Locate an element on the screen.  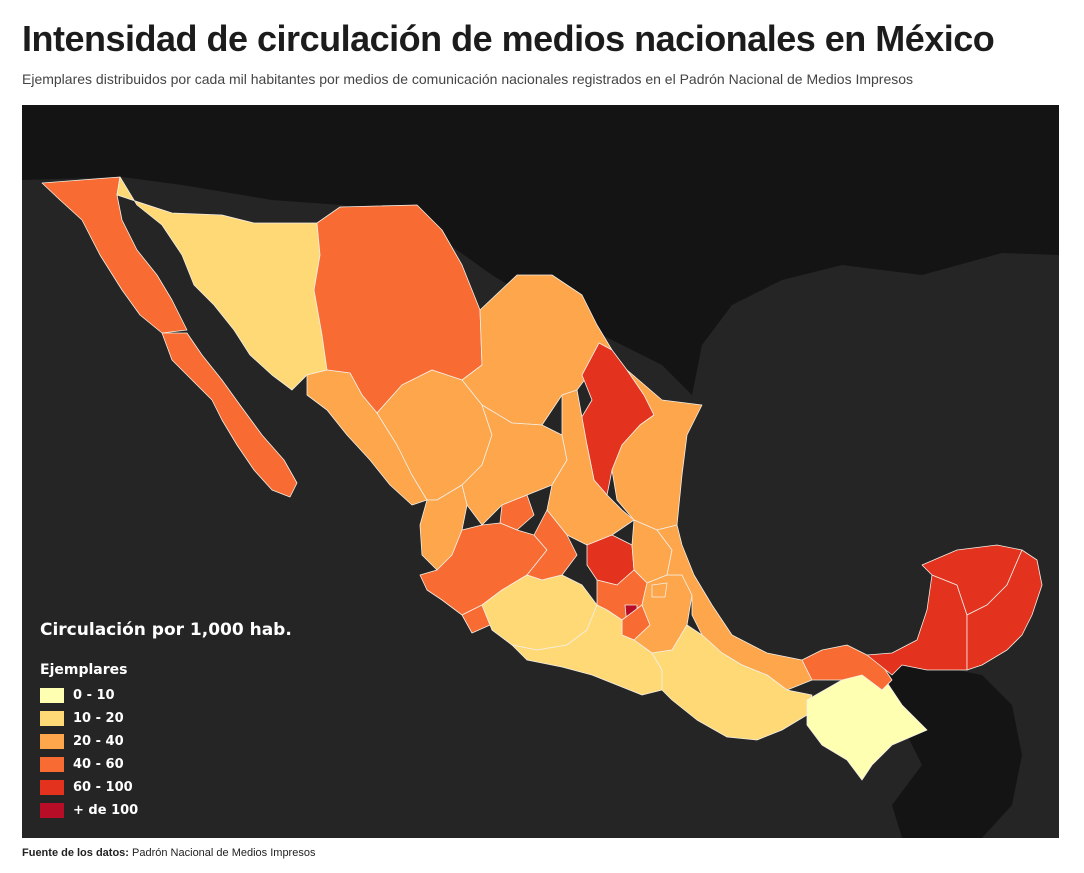
legend-title: Circulación por 1,000 hab. is located at coordinates (166, 630).